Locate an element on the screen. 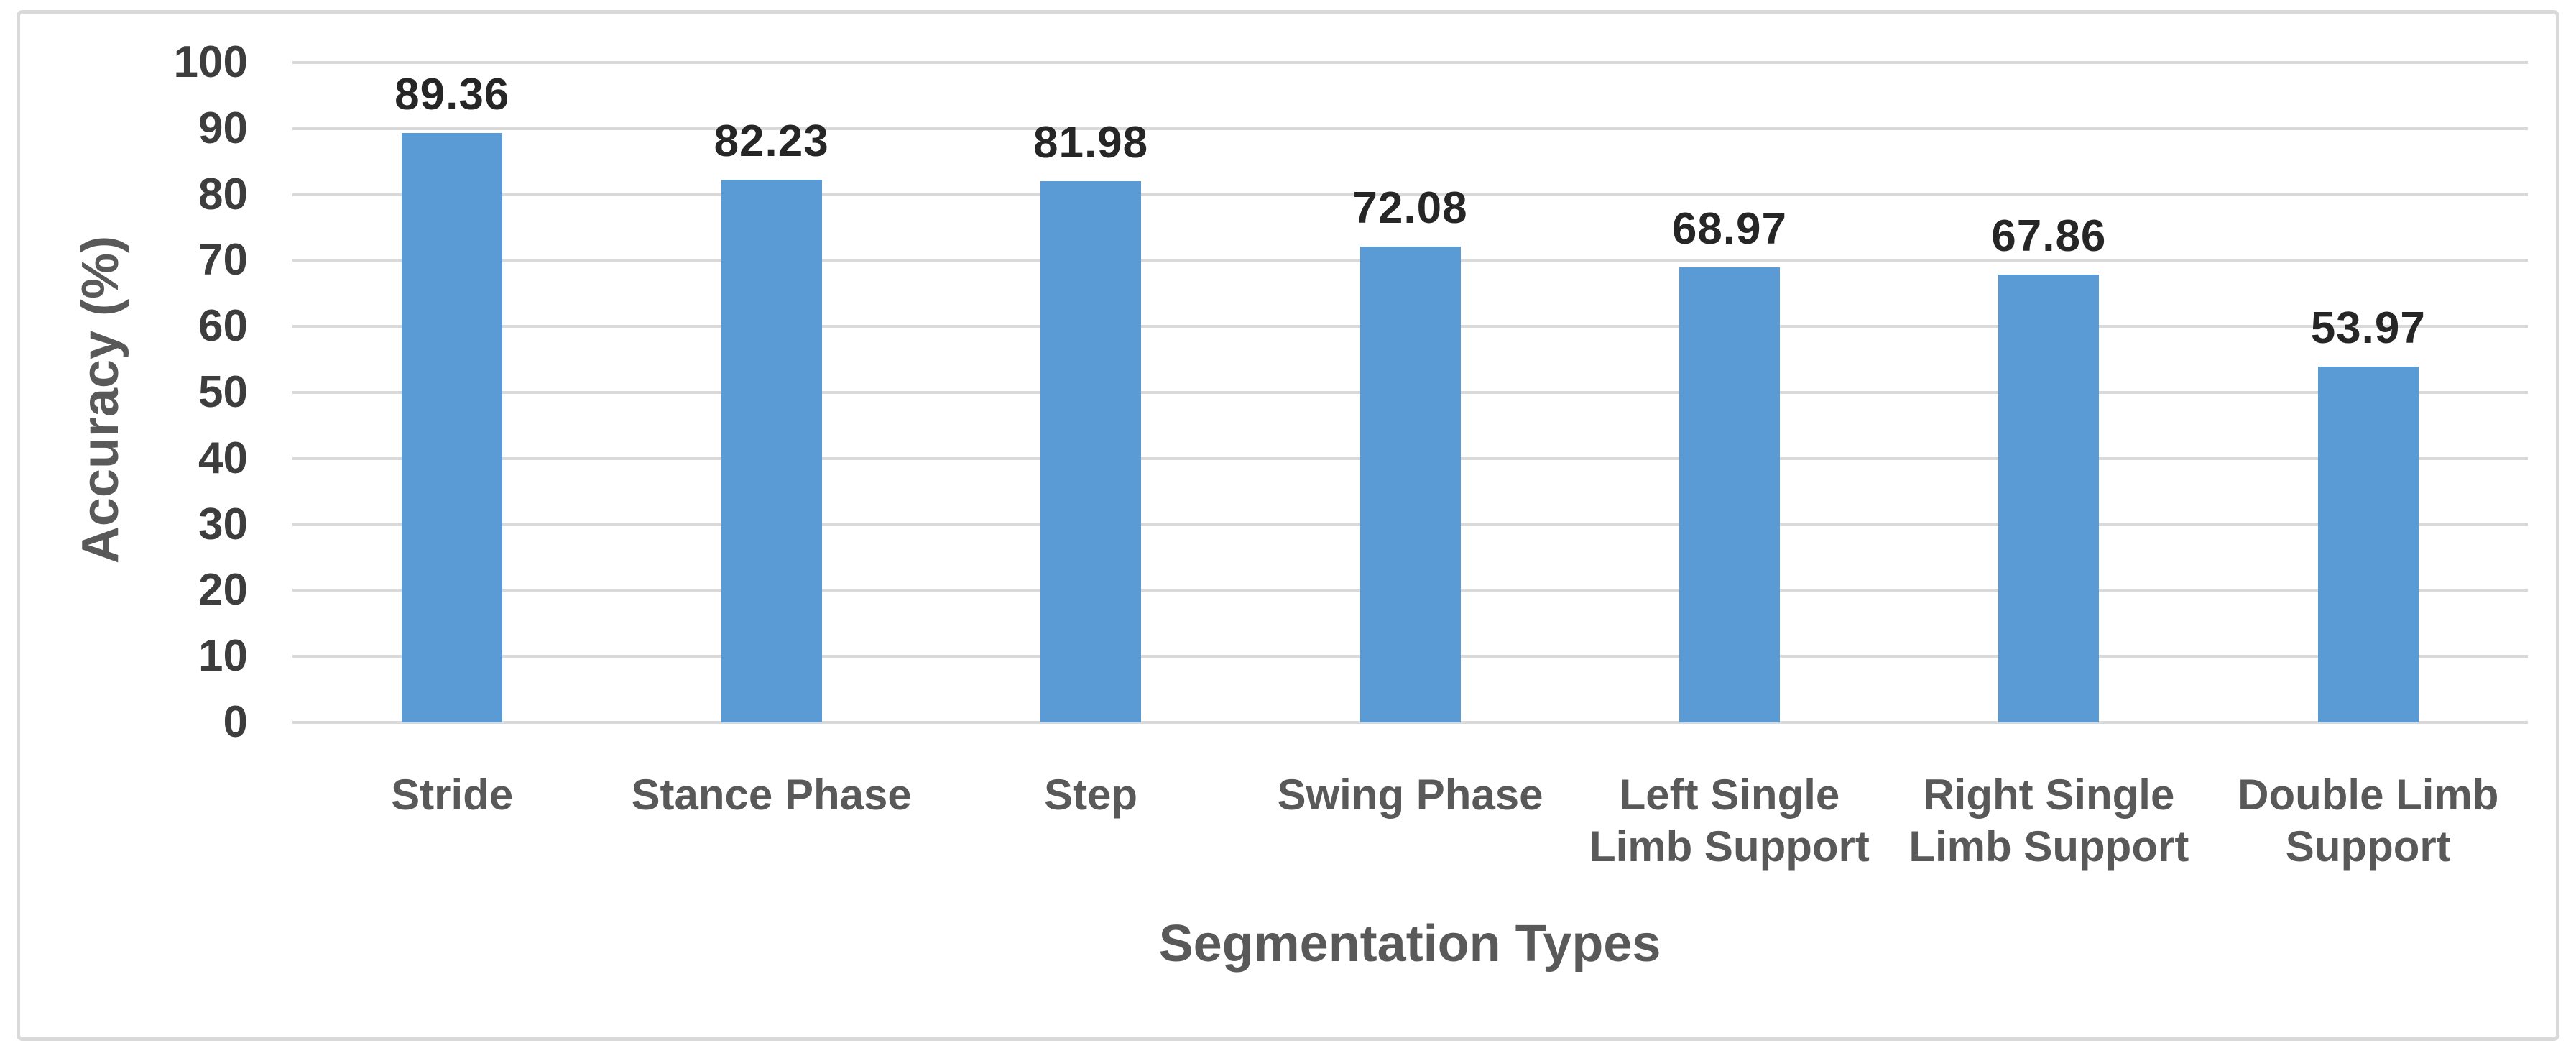 This screenshot has width=2576, height=1061. y-tick-label-90: 90 is located at coordinates (223, 128).